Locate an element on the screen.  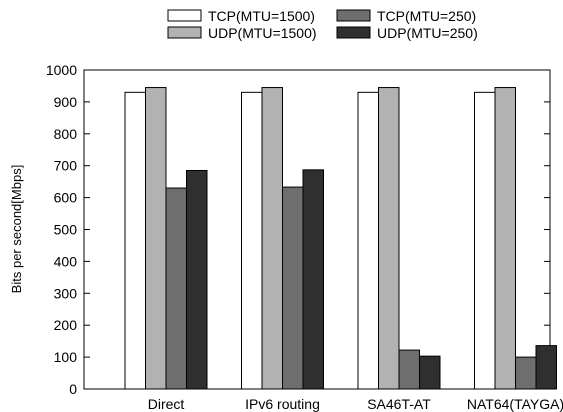
bar-udp-mtu-250--ipv6-routing is located at coordinates (313, 279).